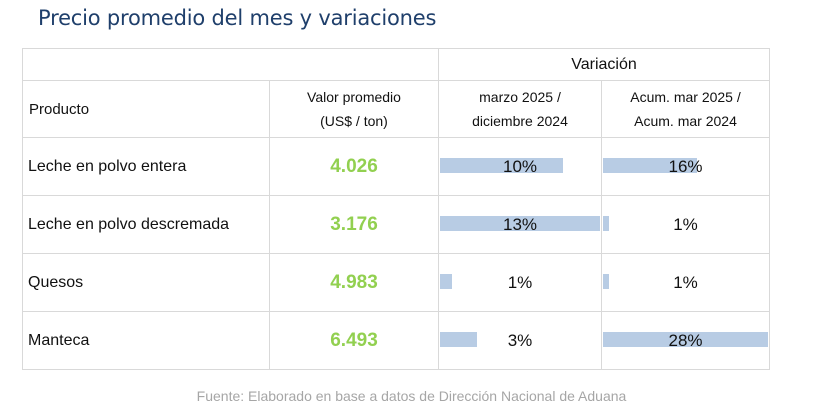  I want to click on table-row: Quesos 4.983 1% 1%, so click(396, 282).